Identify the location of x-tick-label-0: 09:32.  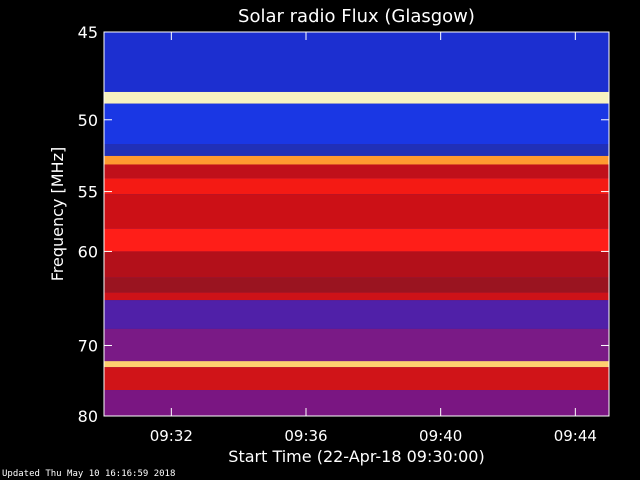
(171, 436).